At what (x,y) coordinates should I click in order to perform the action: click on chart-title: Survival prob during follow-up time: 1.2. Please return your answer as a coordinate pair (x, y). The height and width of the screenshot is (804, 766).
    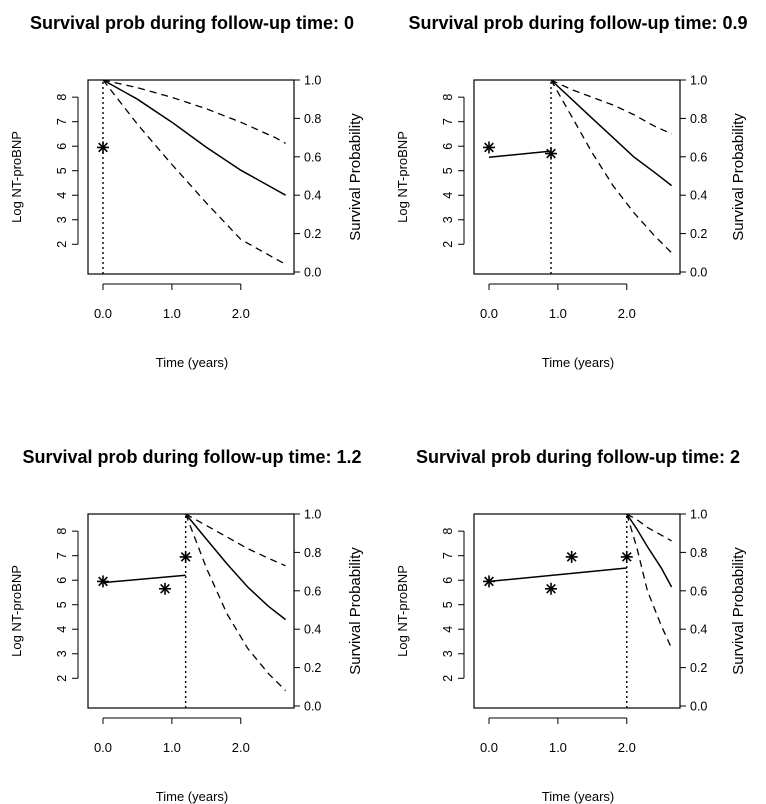
    Looking at the image, I should click on (191, 457).